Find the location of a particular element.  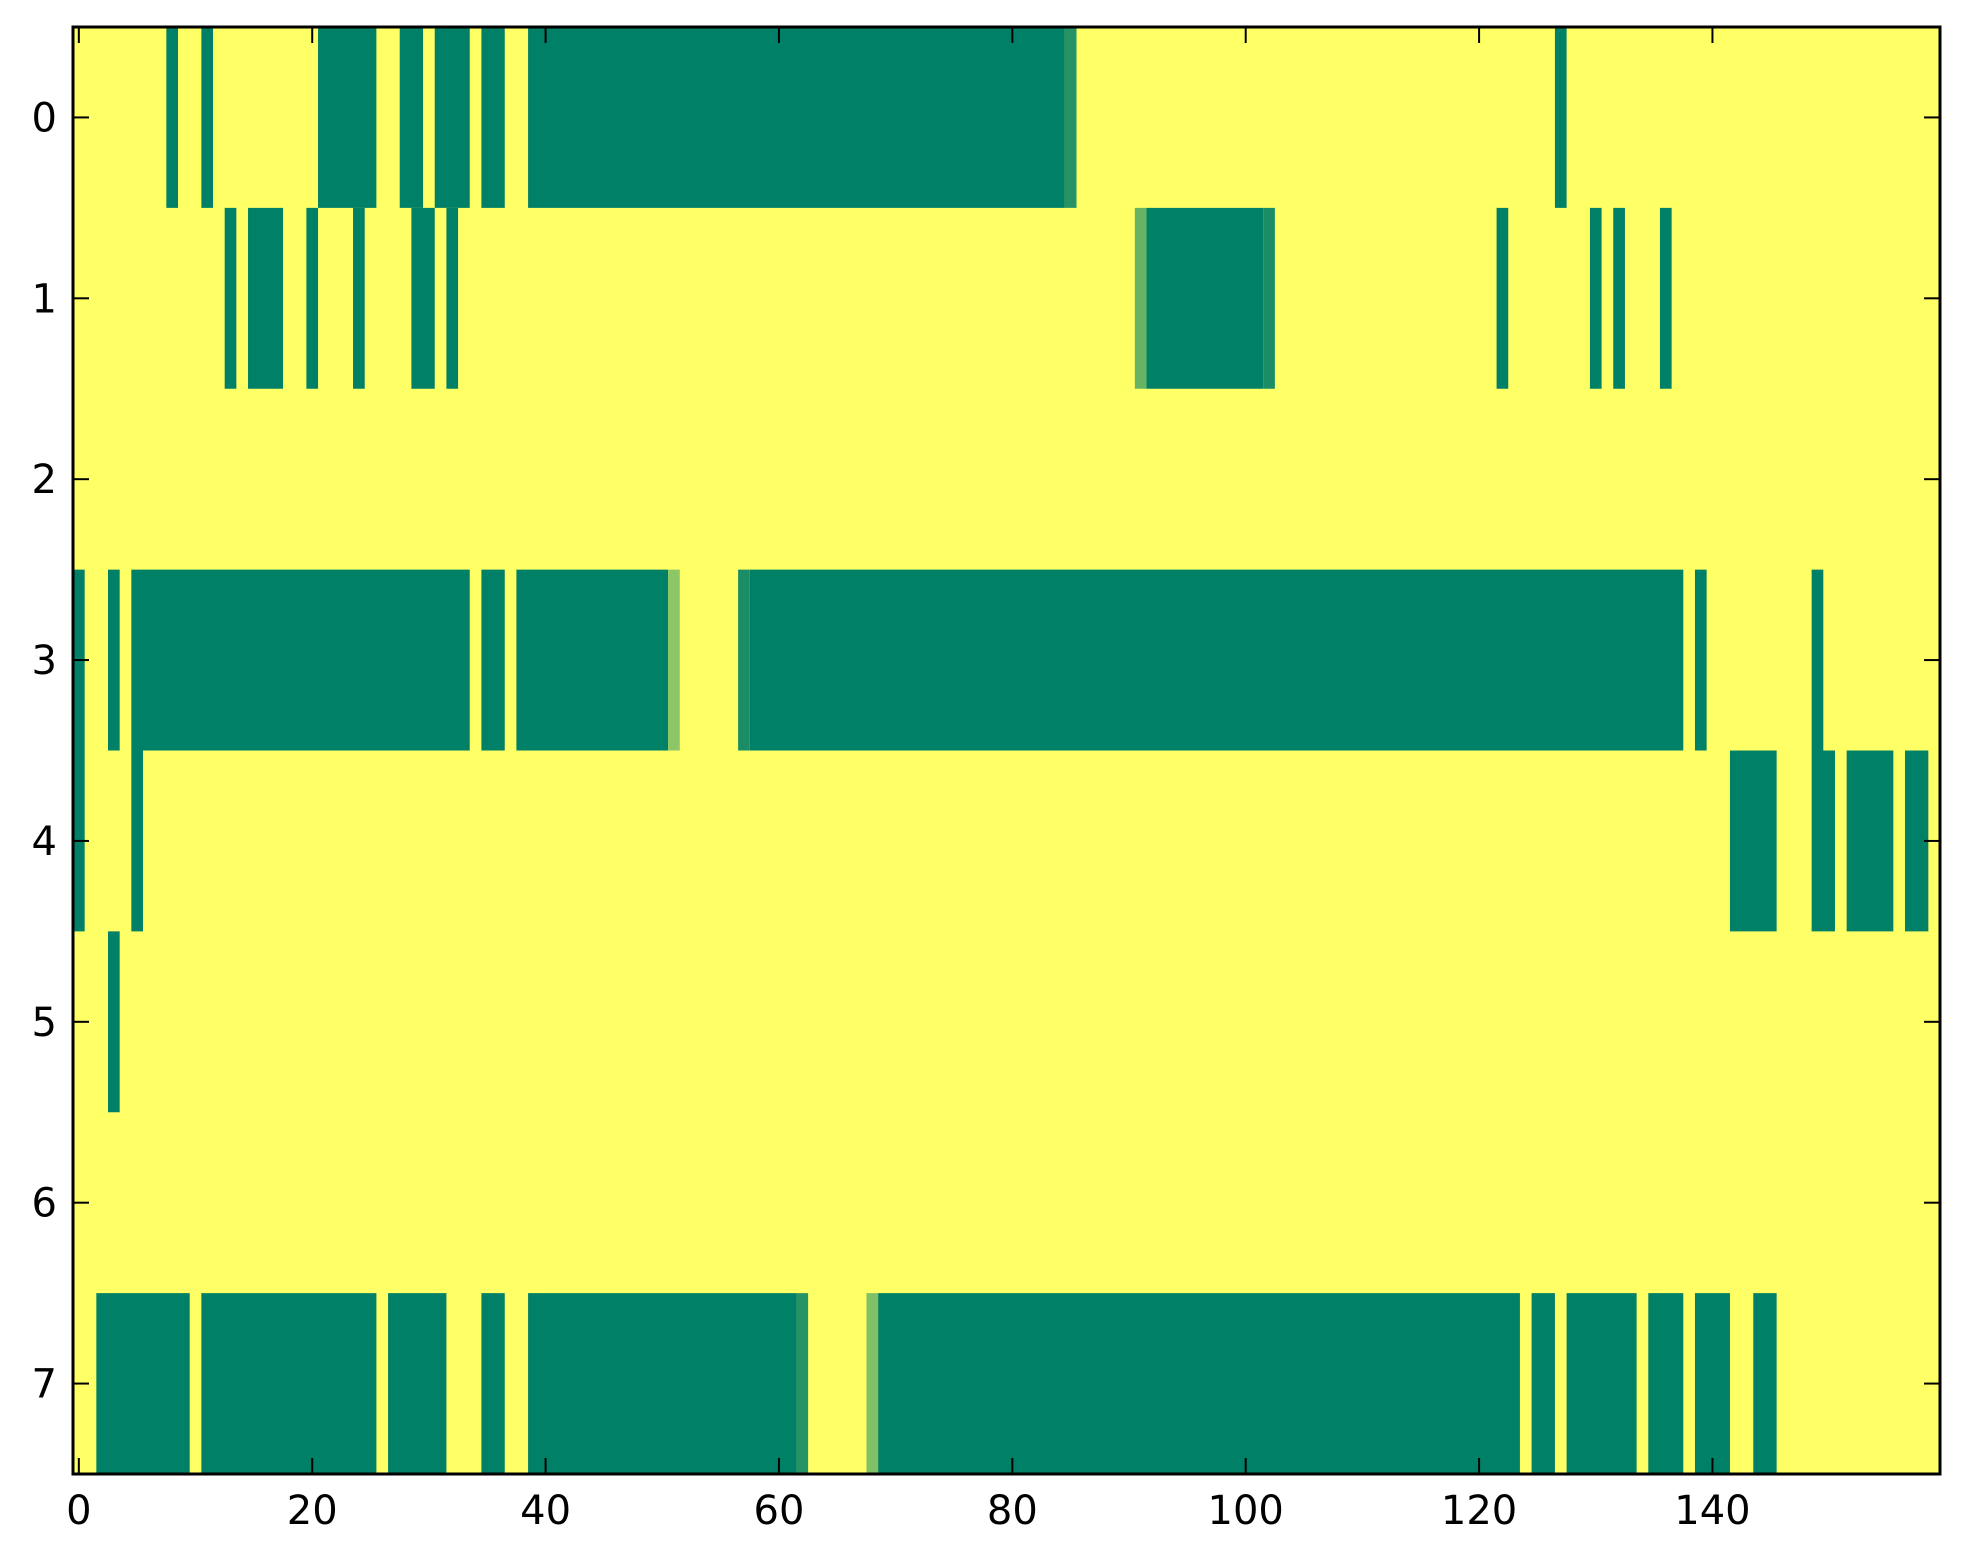

x-tick-label: 40 is located at coordinates (545, 1511).